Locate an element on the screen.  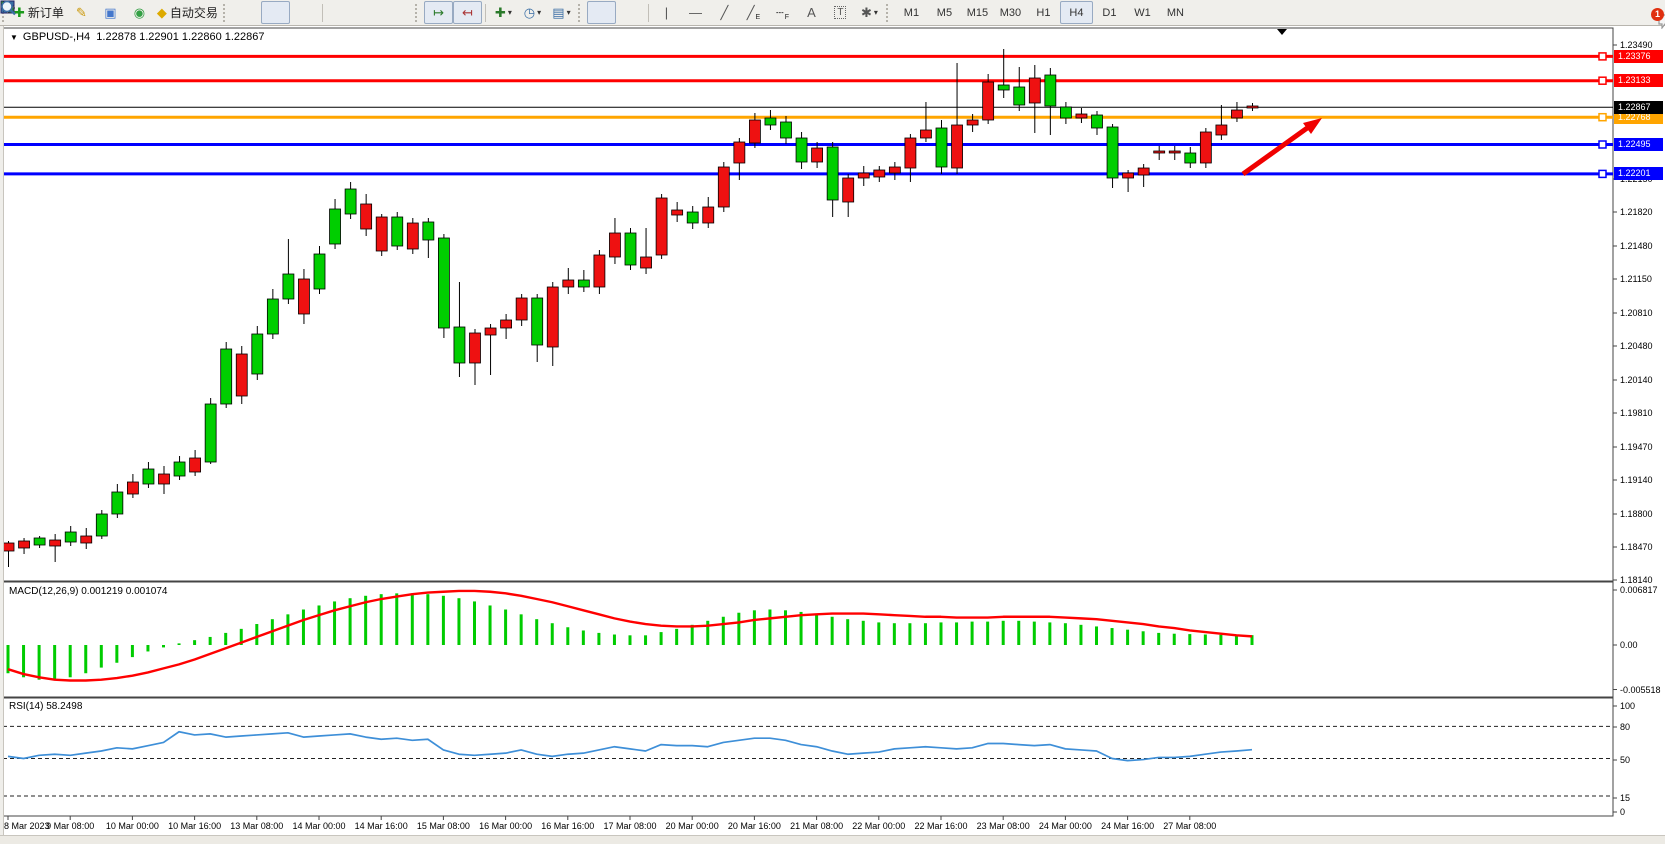
time-axis-label: 14 Mar 00:00 is located at coordinates (319, 826).